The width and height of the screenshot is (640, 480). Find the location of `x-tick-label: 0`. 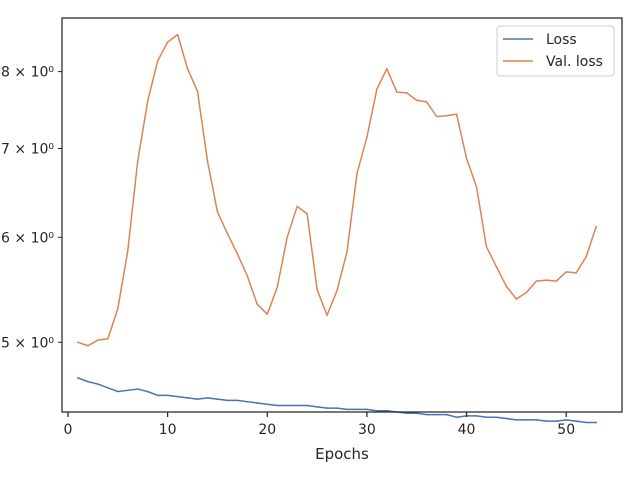

x-tick-label: 0 is located at coordinates (68, 430).